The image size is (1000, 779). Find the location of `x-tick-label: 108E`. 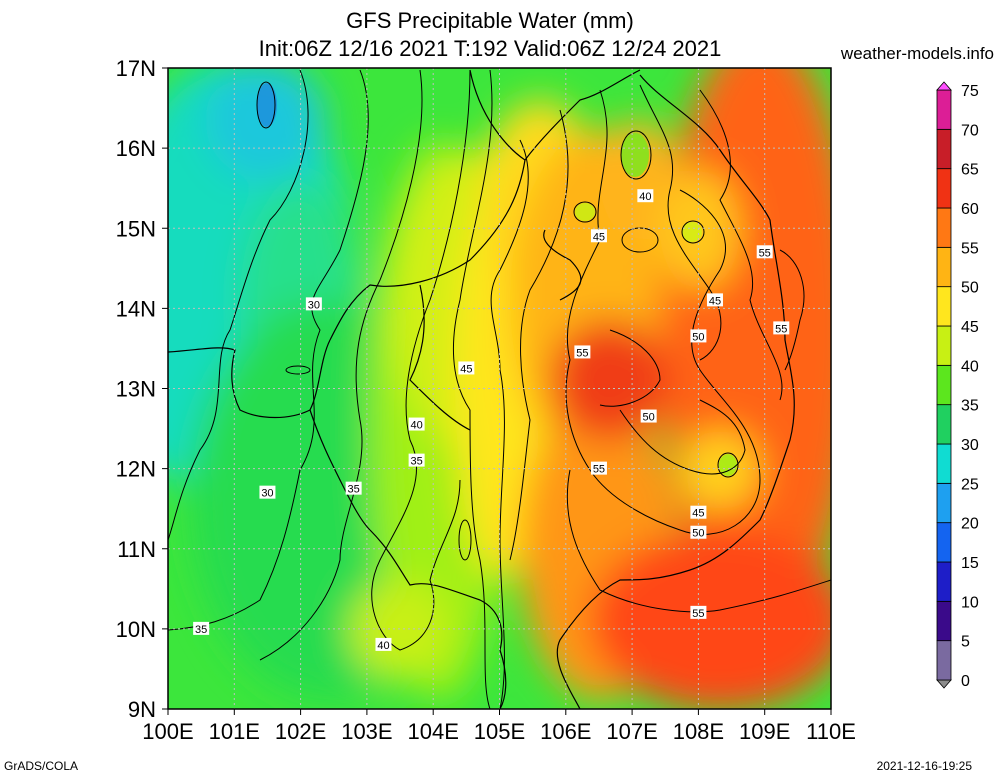

x-tick-label: 108E is located at coordinates (698, 731).